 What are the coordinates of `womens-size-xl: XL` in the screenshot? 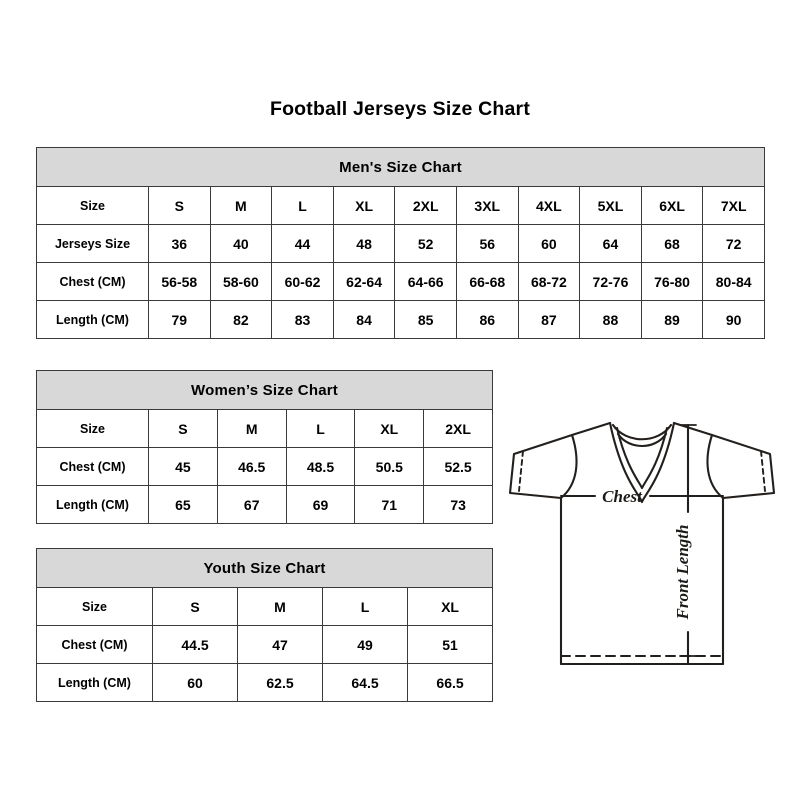 It's located at (389, 428).